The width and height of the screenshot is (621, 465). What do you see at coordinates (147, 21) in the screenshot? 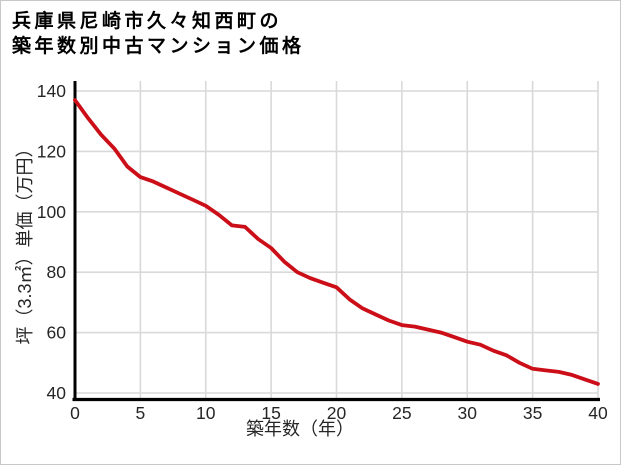
I see `chart-title-line-1: 兵庫県尼崎市久々知西町の` at bounding box center [147, 21].